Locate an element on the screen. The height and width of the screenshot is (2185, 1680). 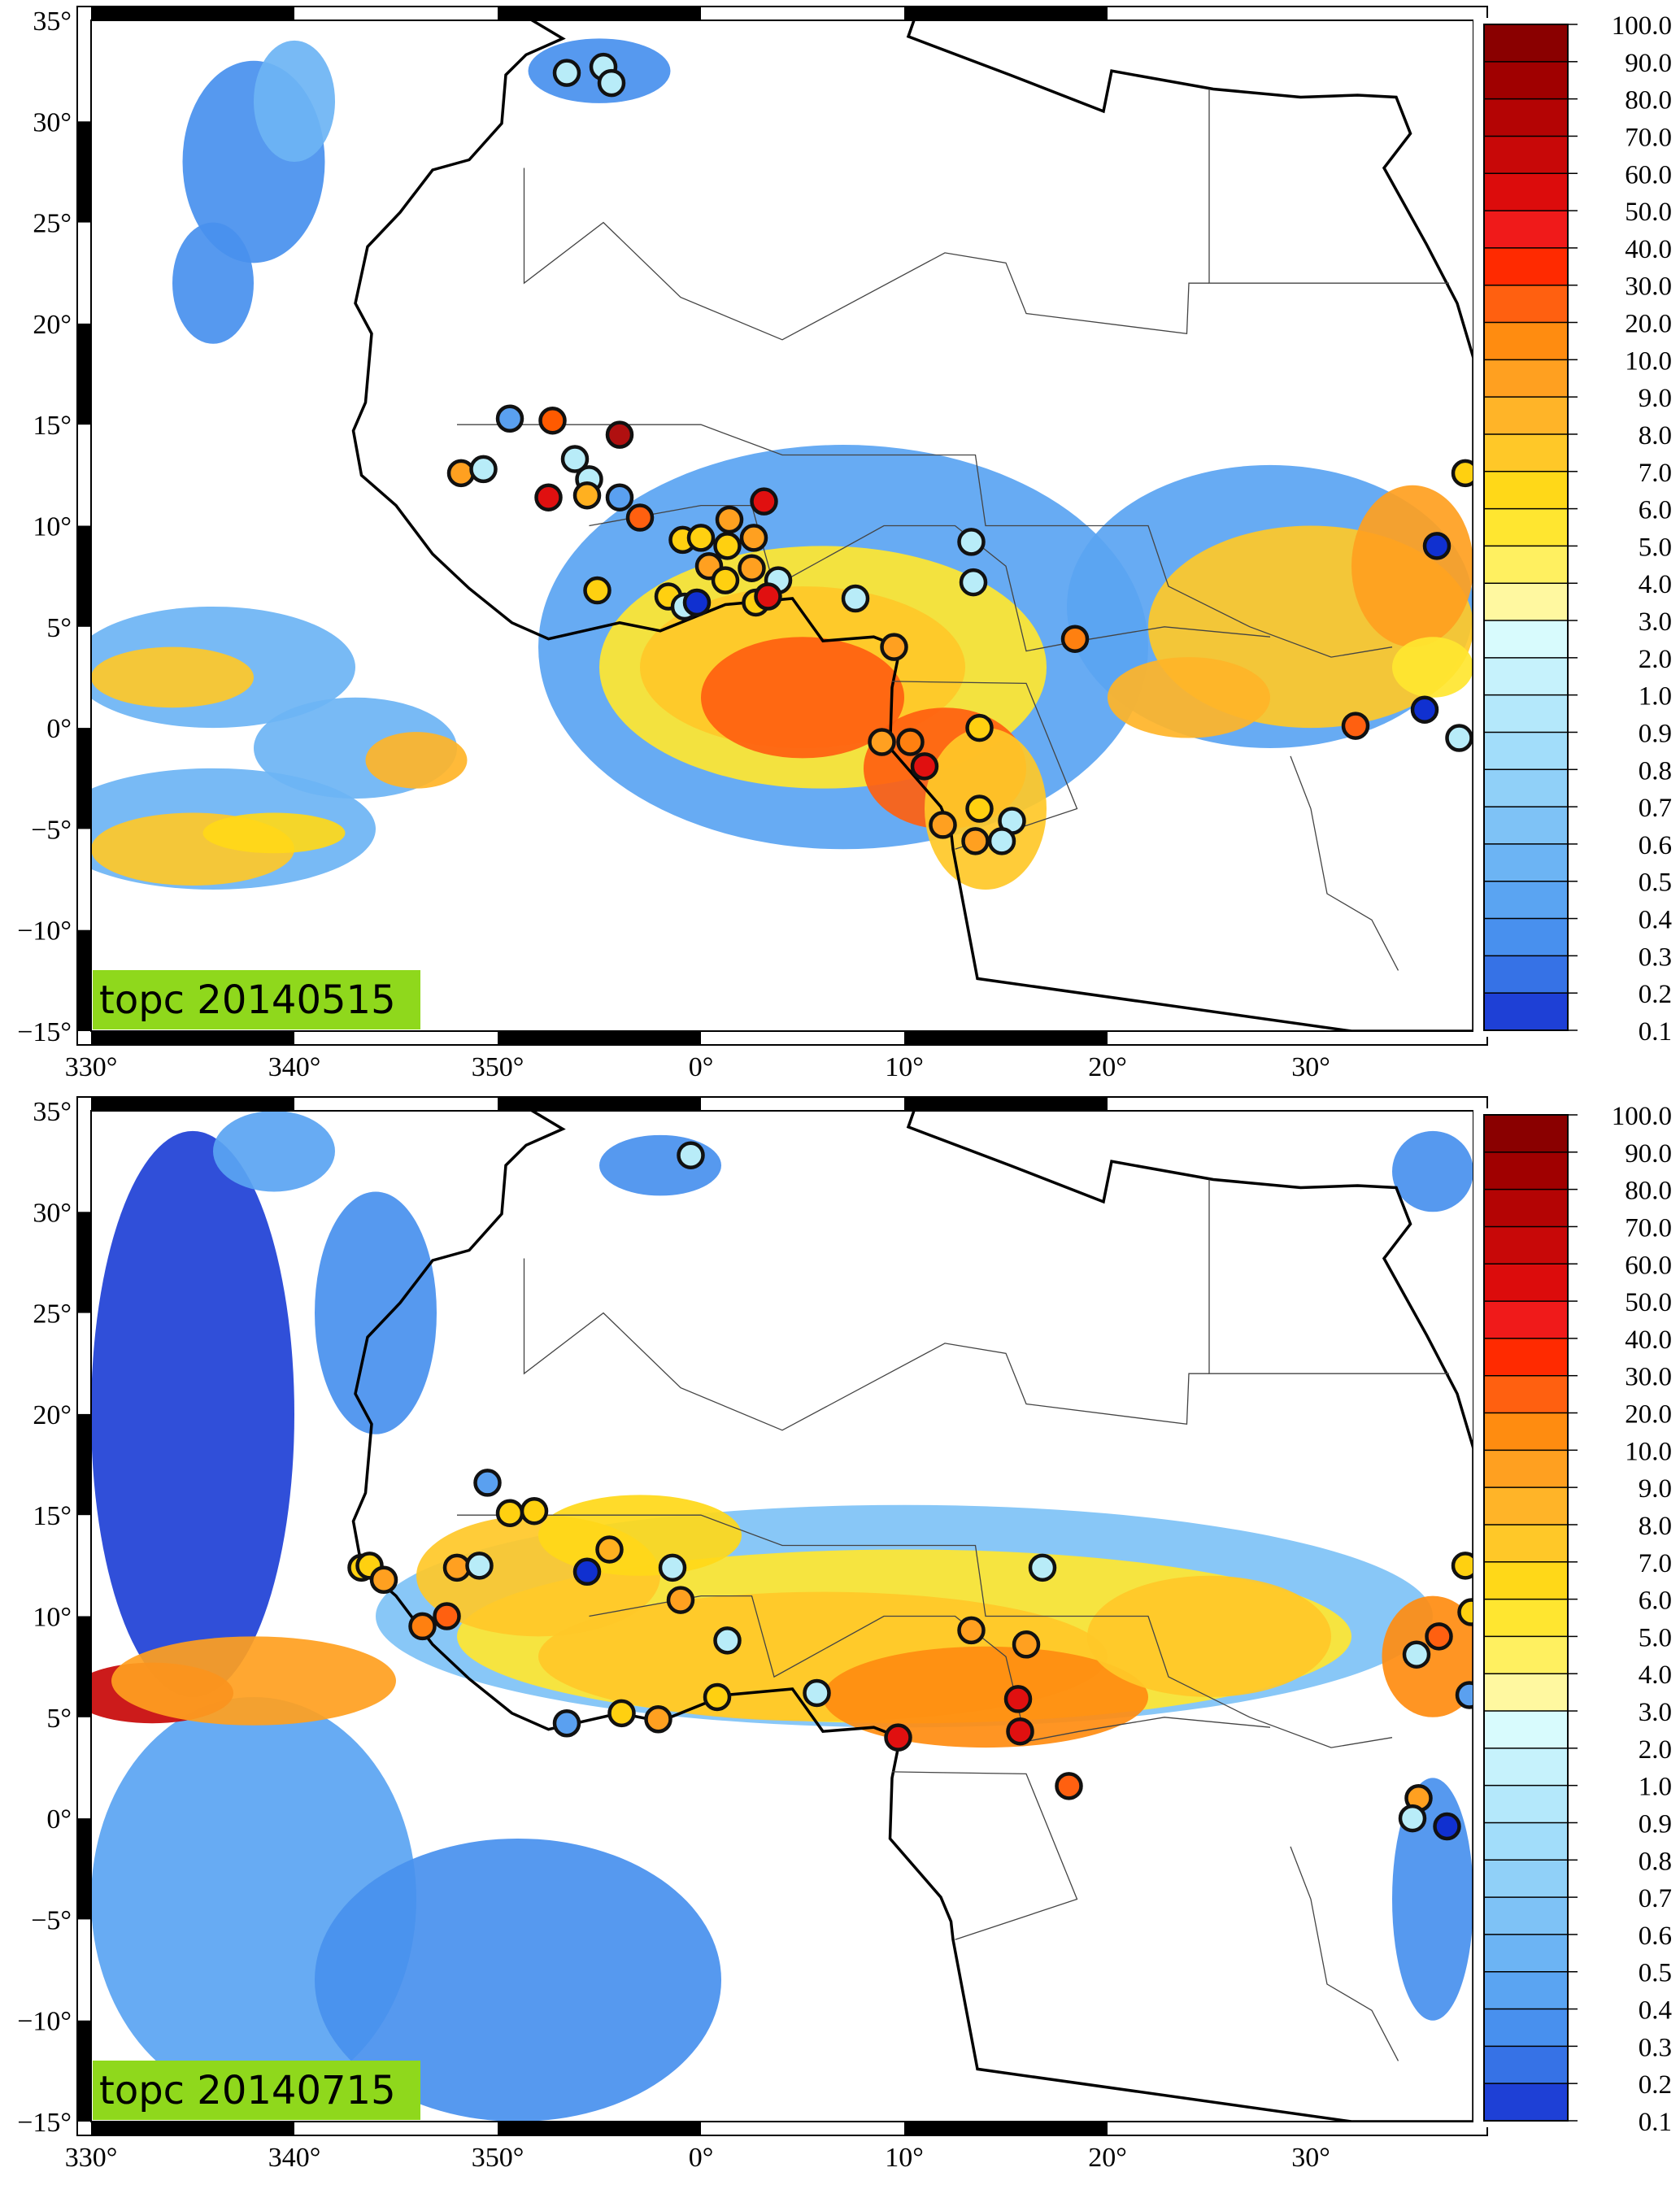
lat-tick-label: −5° is located at coordinates (51, 1920).